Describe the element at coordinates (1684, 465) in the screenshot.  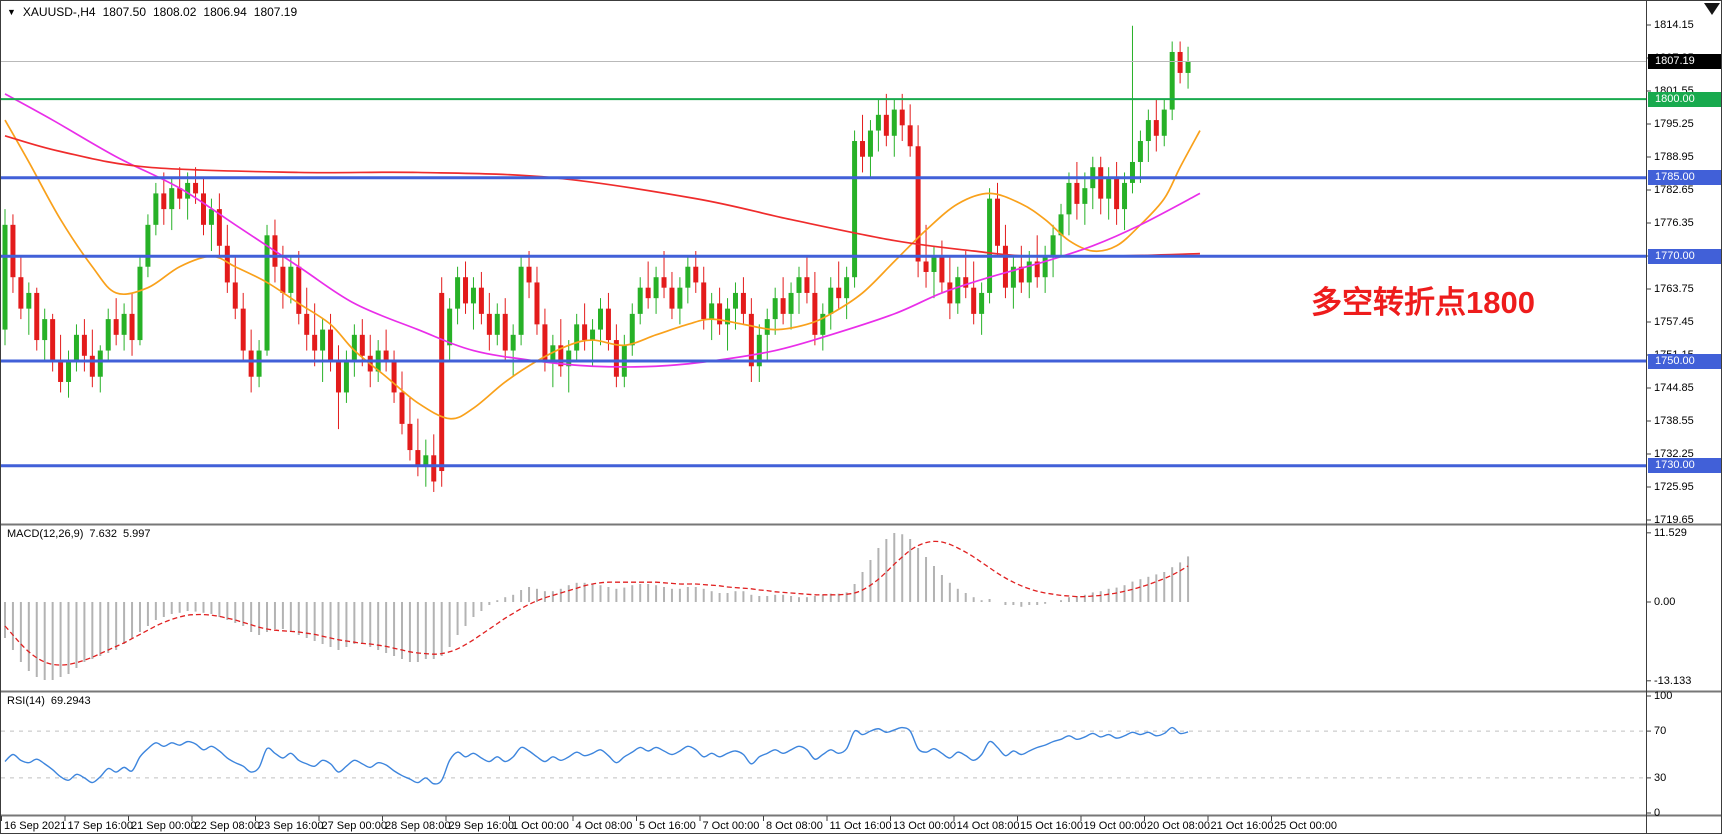
I see `price-level-box-1730.00: 1730.00` at that location.